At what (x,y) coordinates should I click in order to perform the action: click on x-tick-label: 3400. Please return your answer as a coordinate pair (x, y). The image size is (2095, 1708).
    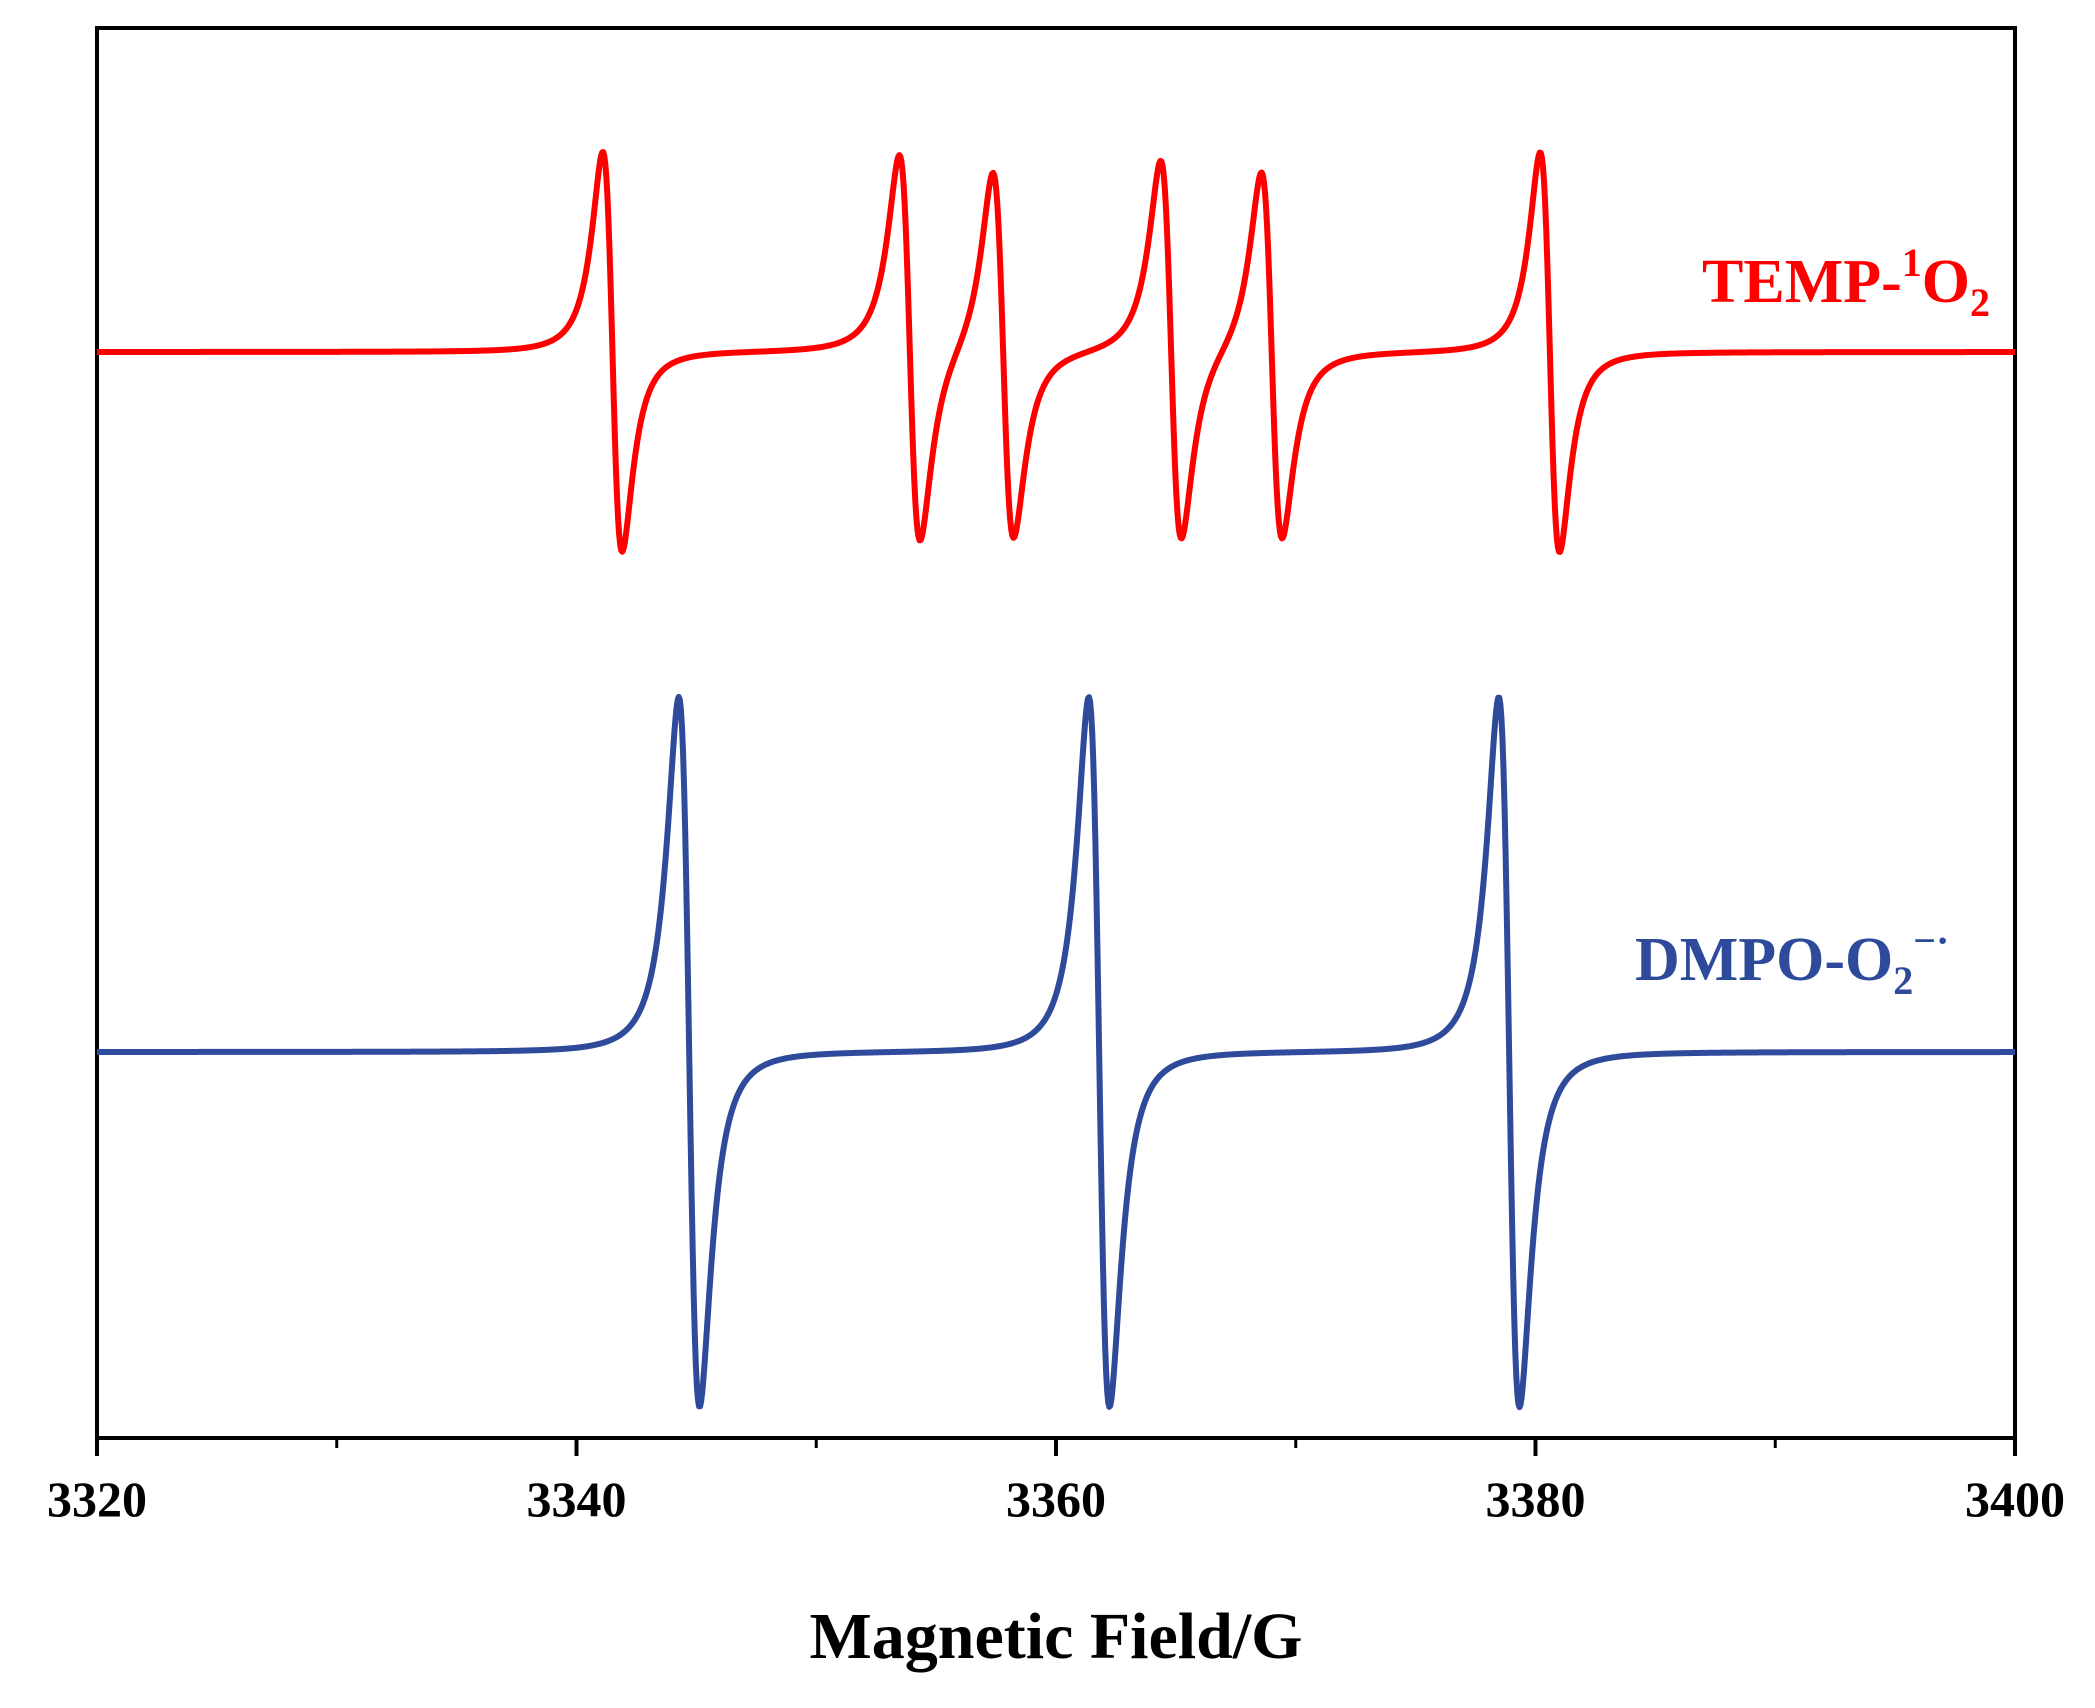
    Looking at the image, I should click on (2015, 1499).